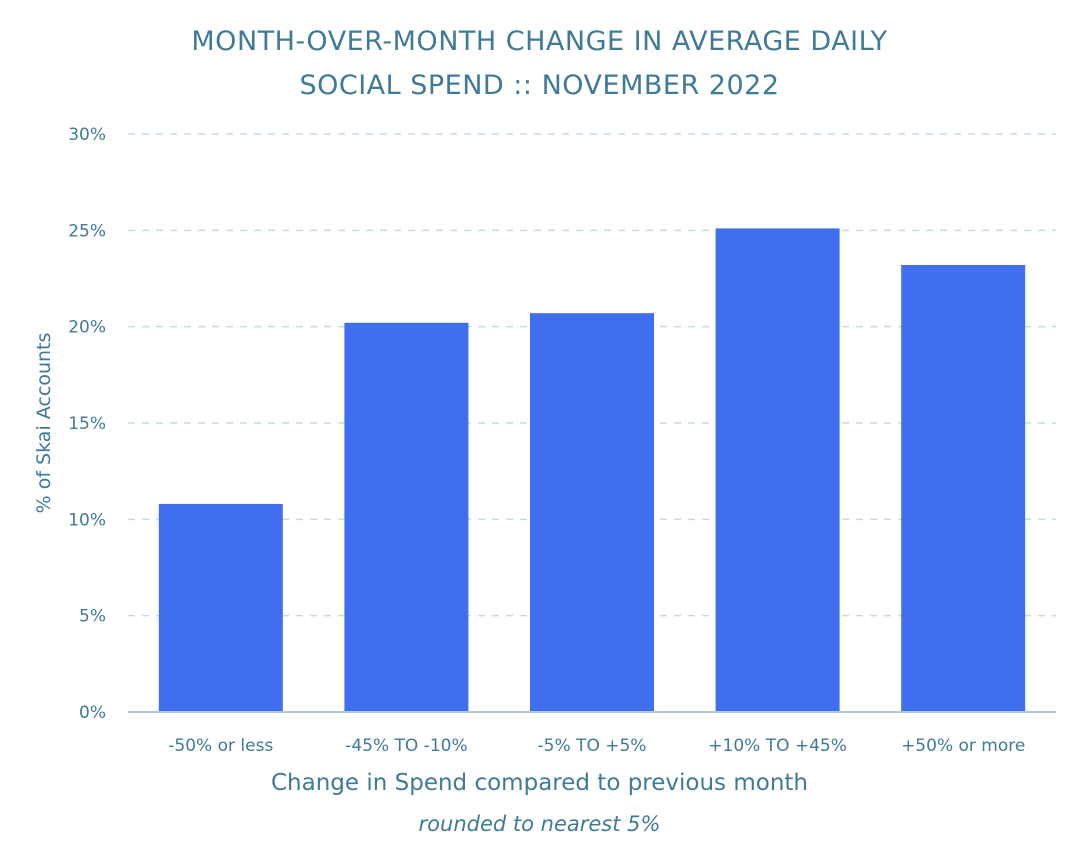 Image resolution: width=1079 pixels, height=866 pixels. What do you see at coordinates (87, 424) in the screenshot?
I see `y-tick-label: 15%` at bounding box center [87, 424].